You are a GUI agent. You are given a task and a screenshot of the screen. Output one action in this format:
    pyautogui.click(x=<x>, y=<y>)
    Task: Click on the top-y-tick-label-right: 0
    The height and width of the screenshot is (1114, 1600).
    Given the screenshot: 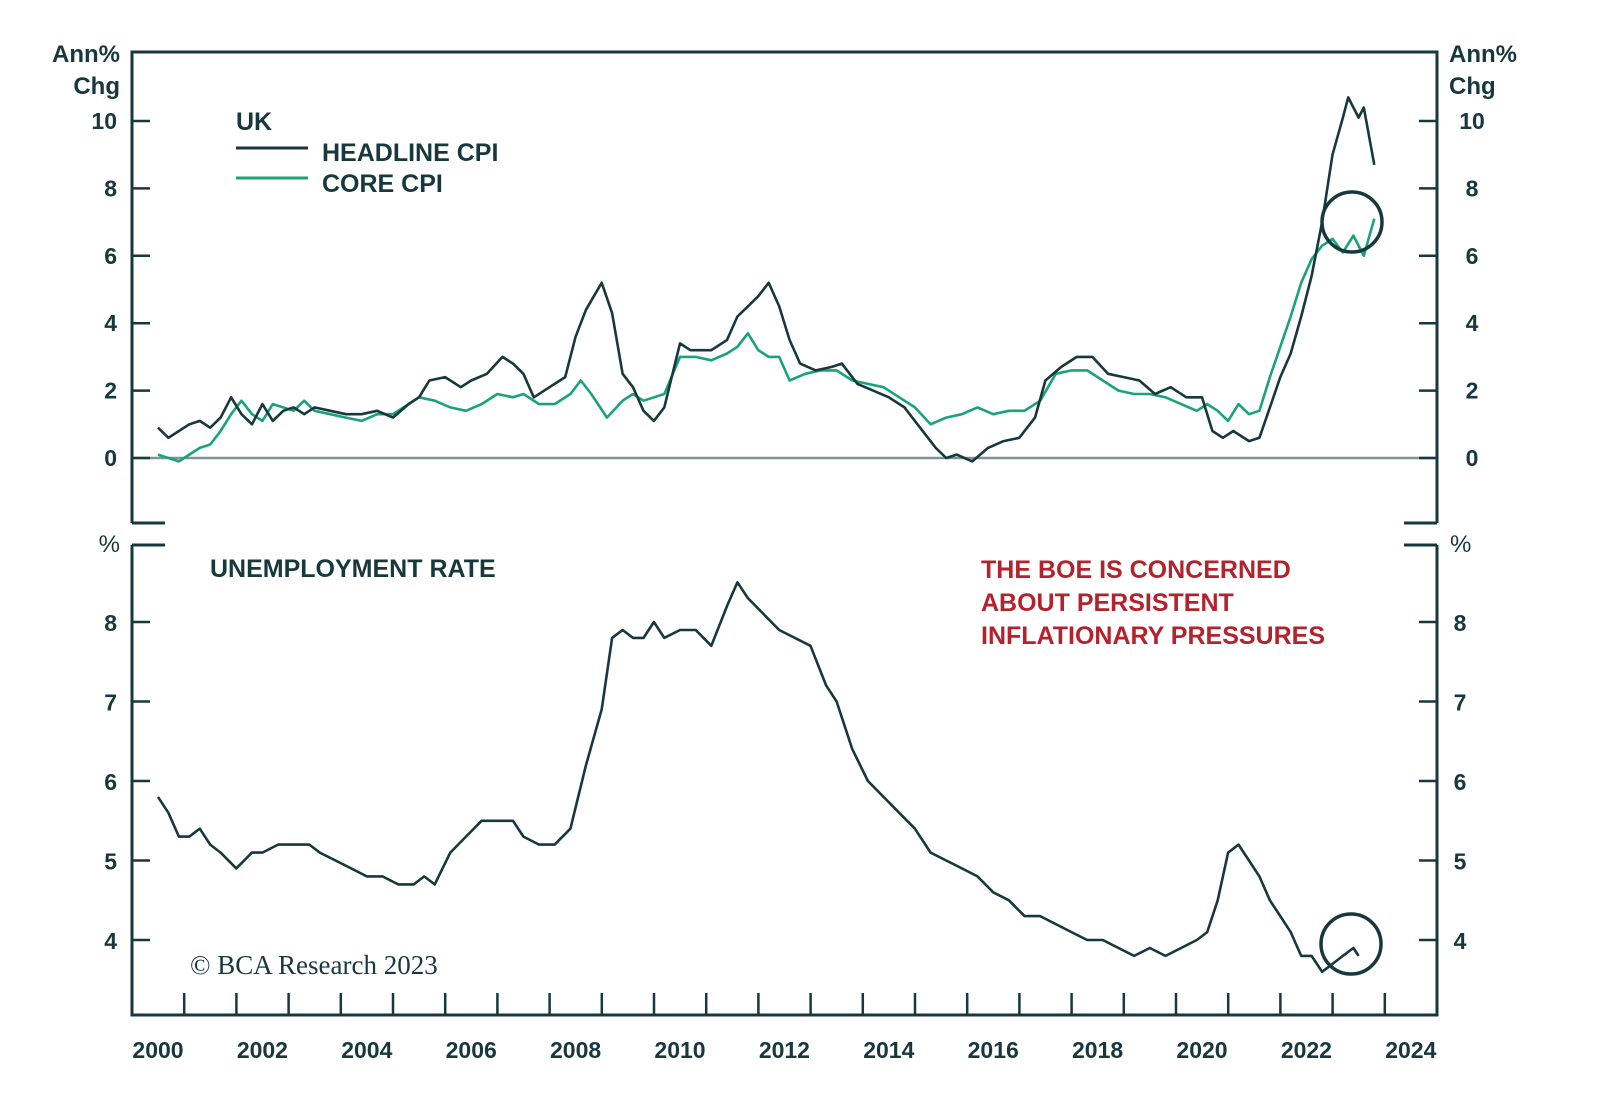 What is the action you would take?
    pyautogui.click(x=1472, y=458)
    